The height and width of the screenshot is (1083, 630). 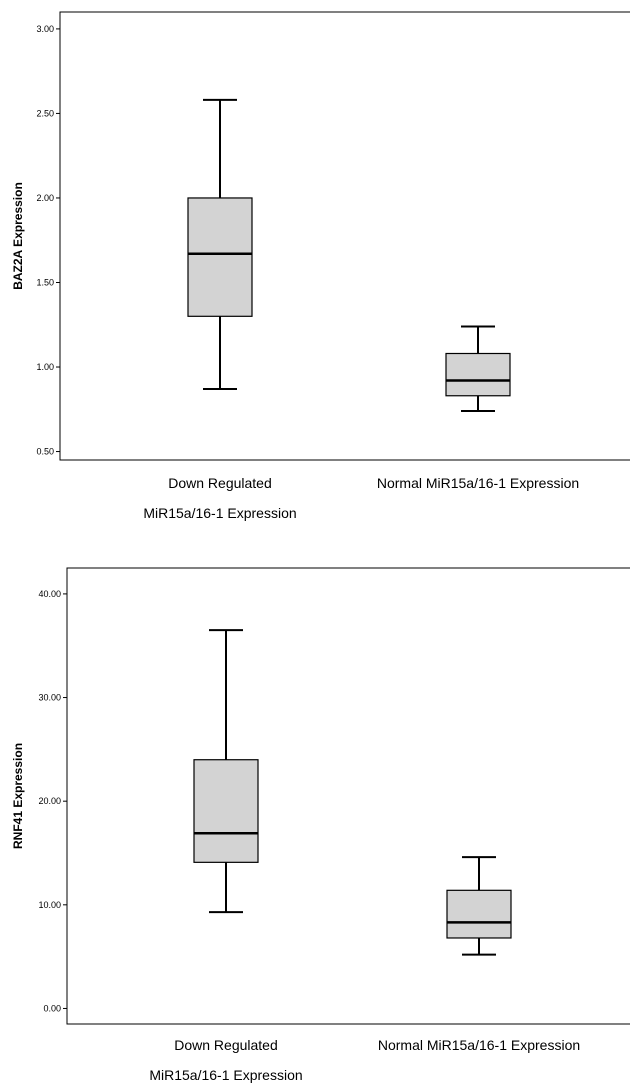 I want to click on rnf41-category-label: Down Regulated, so click(x=226, y=1045).